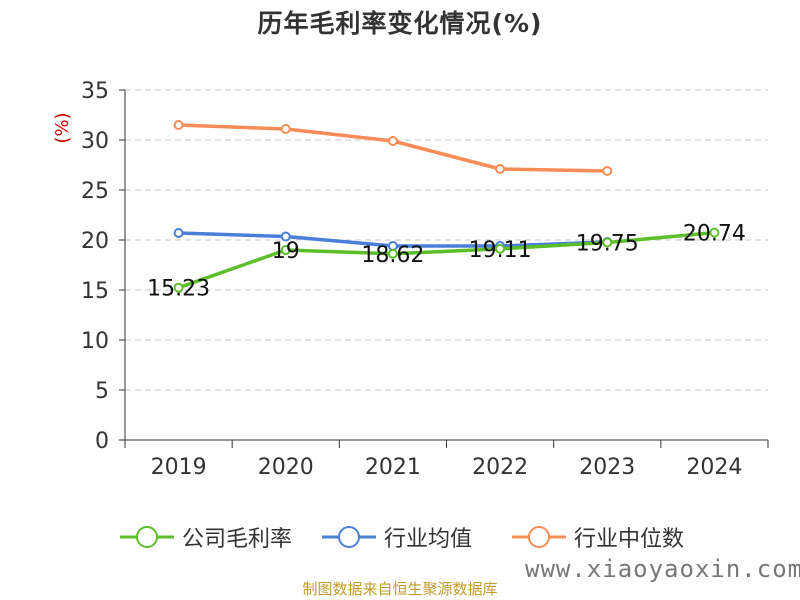 The height and width of the screenshot is (600, 800). I want to click on y-tick-label: 25, so click(95, 191).